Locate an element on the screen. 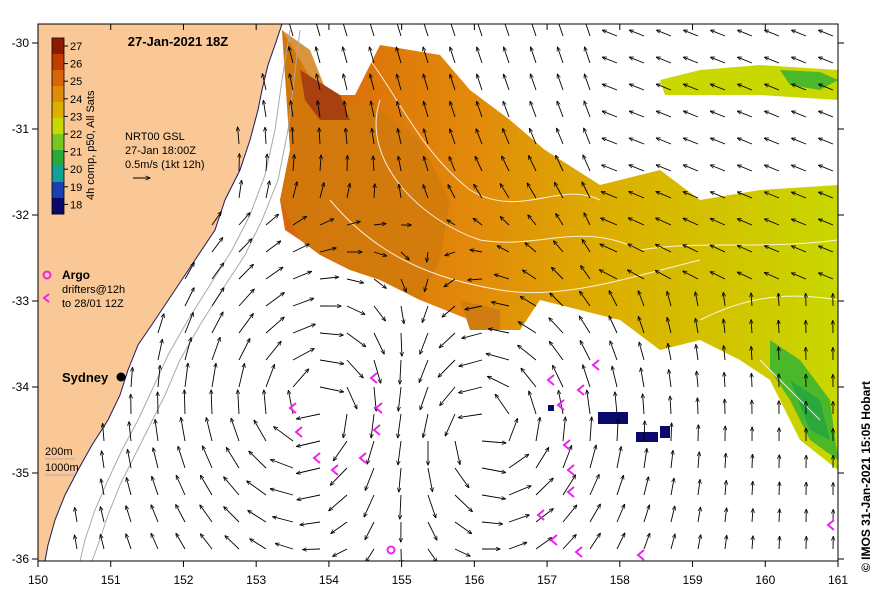 This screenshot has height=600, width=879. argo-float is located at coordinates (391, 550).